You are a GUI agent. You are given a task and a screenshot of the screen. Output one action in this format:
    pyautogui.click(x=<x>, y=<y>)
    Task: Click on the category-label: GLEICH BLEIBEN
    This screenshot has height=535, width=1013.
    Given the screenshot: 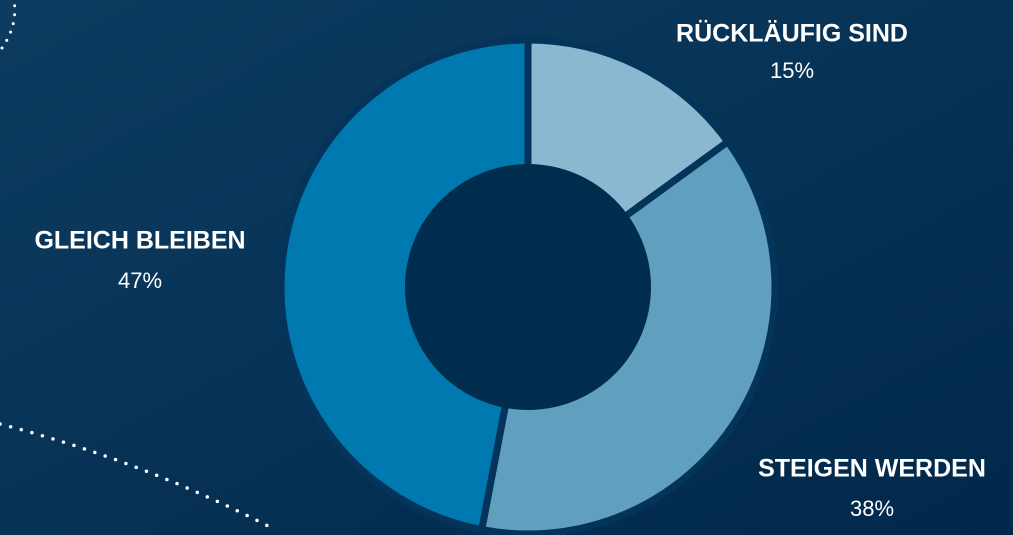 What is the action you would take?
    pyautogui.click(x=139, y=241)
    